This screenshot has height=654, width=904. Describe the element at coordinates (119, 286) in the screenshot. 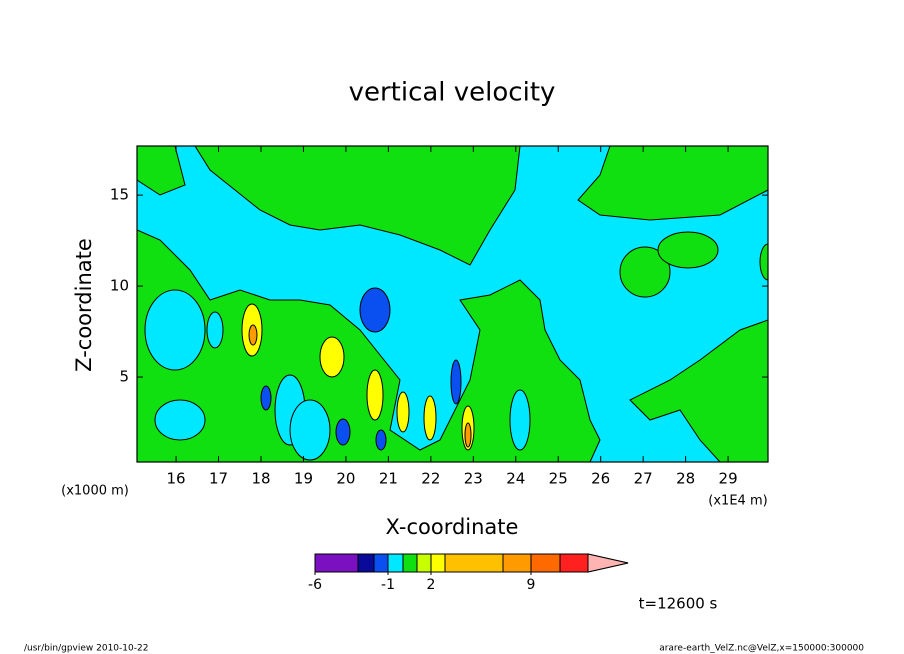

I see `y-tick-label: 10` at that location.